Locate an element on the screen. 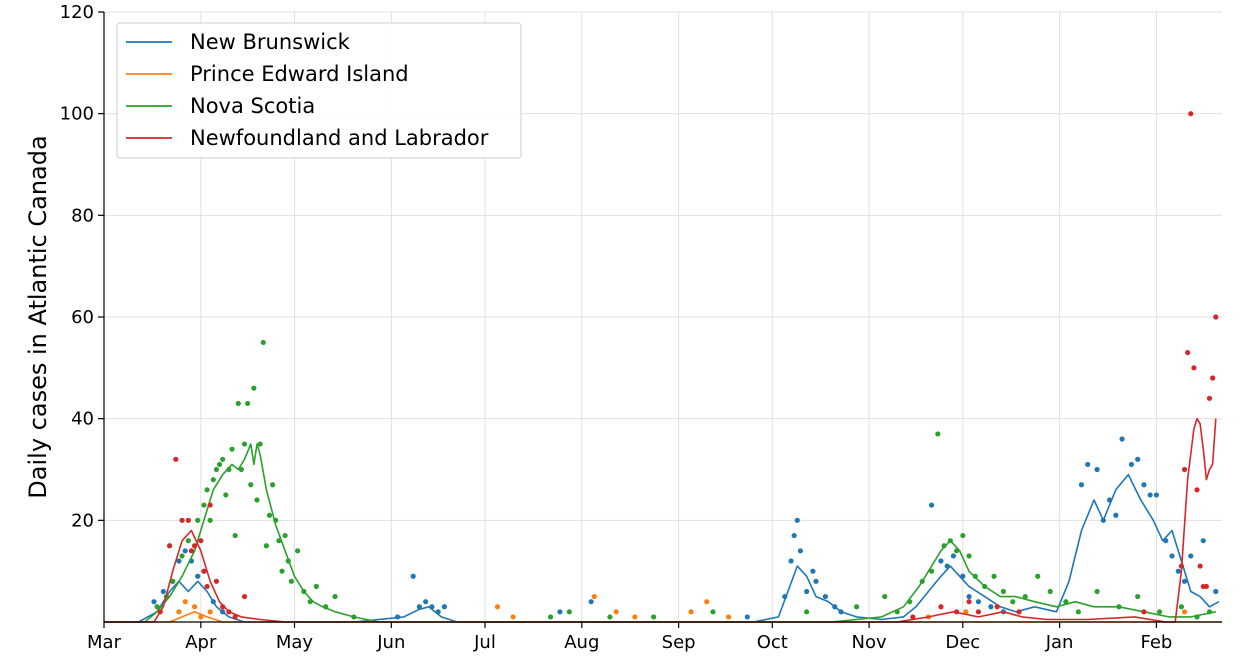 This screenshot has width=1244, height=658. y-ticks: 20 40 60 80 100 120 is located at coordinates (82, 266).